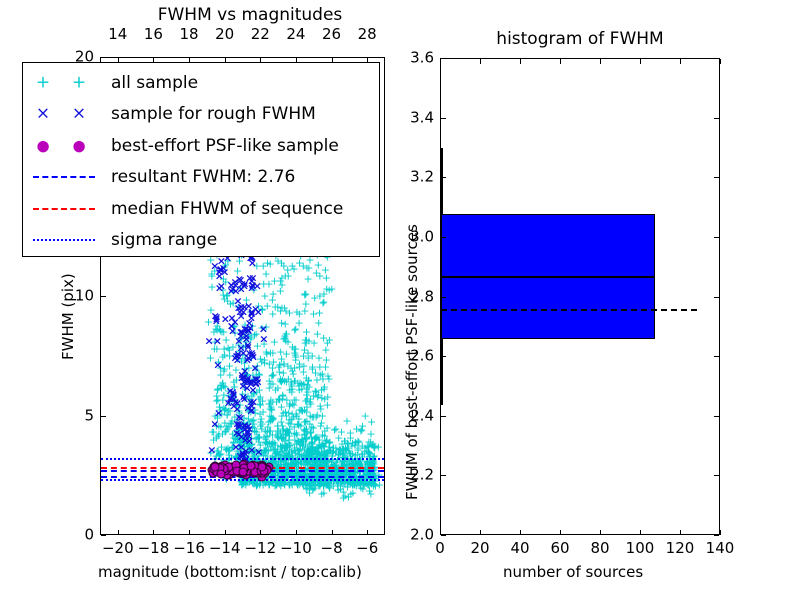 This screenshot has height=600, width=800. What do you see at coordinates (201, 177) in the screenshot?
I see `legend-item: resultant FWHM: 2.76` at bounding box center [201, 177].